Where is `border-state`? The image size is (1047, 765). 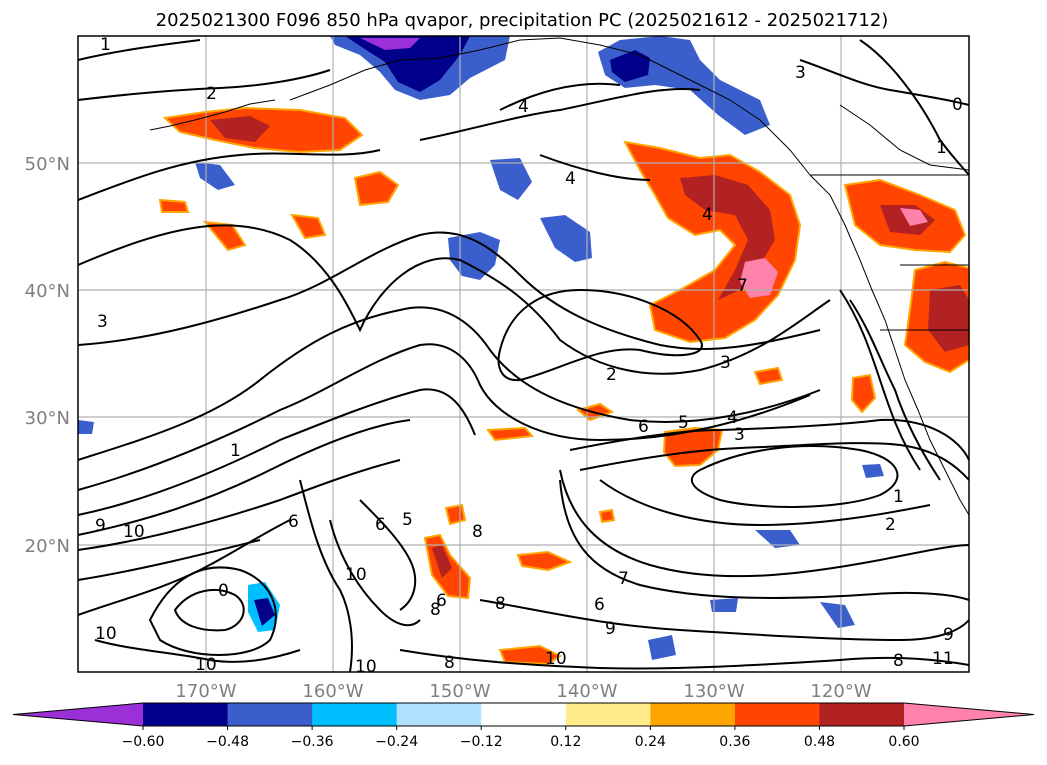 border-state is located at coordinates (904, 137).